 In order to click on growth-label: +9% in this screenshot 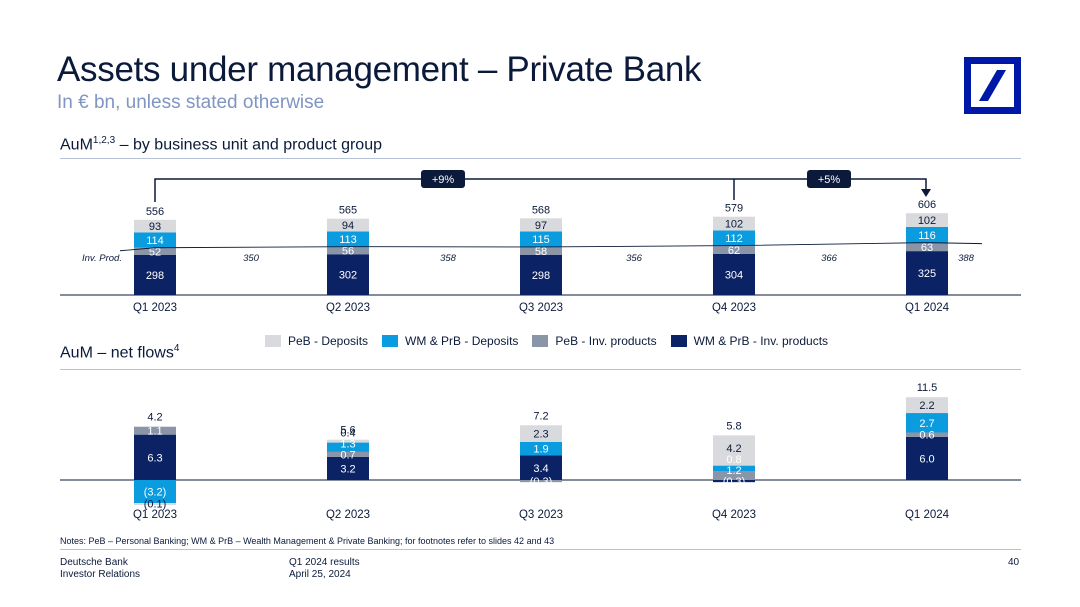, I will do `click(443, 180)`.